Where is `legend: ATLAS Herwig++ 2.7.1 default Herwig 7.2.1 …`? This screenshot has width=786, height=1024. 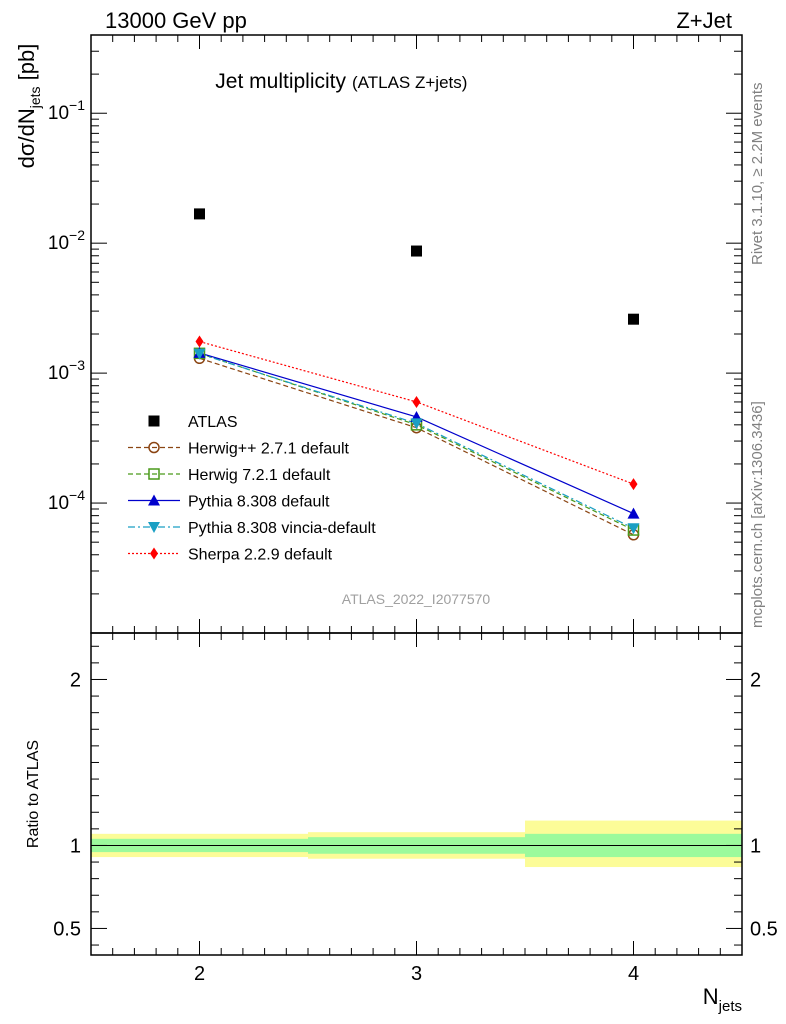
legend: ATLAS Herwig++ 2.7.1 default Herwig 7.2.1 … is located at coordinates (252, 489).